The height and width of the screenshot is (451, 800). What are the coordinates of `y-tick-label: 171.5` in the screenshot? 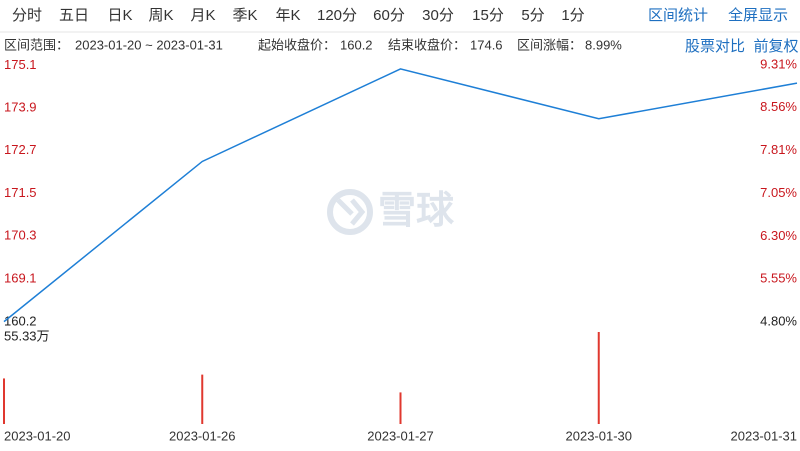 It's located at (20, 192).